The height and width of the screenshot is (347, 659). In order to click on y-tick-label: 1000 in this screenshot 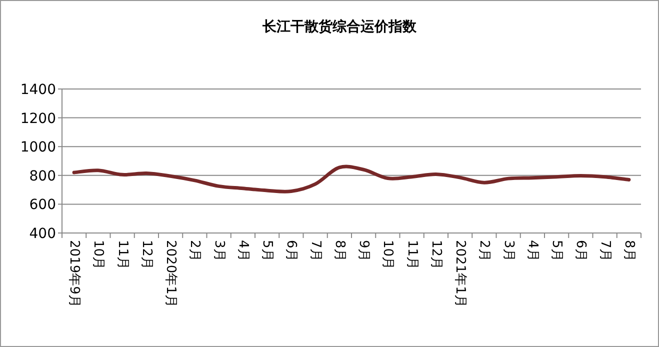, I will do `click(38, 148)`.